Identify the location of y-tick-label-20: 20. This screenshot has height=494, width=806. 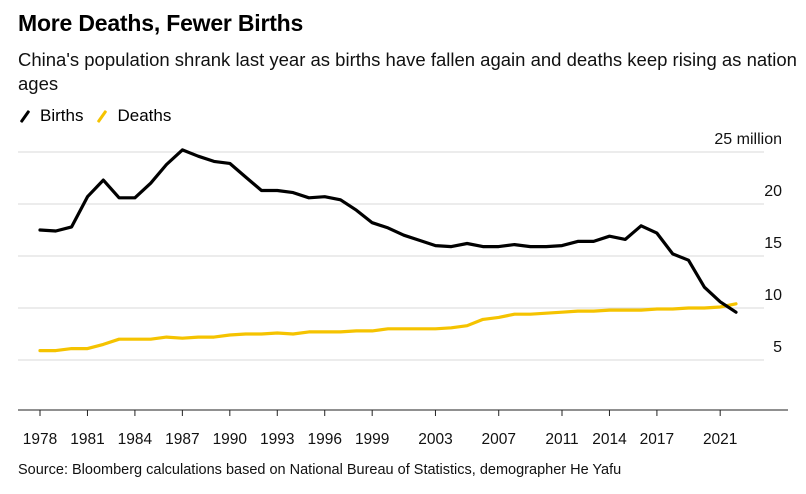
(773, 191).